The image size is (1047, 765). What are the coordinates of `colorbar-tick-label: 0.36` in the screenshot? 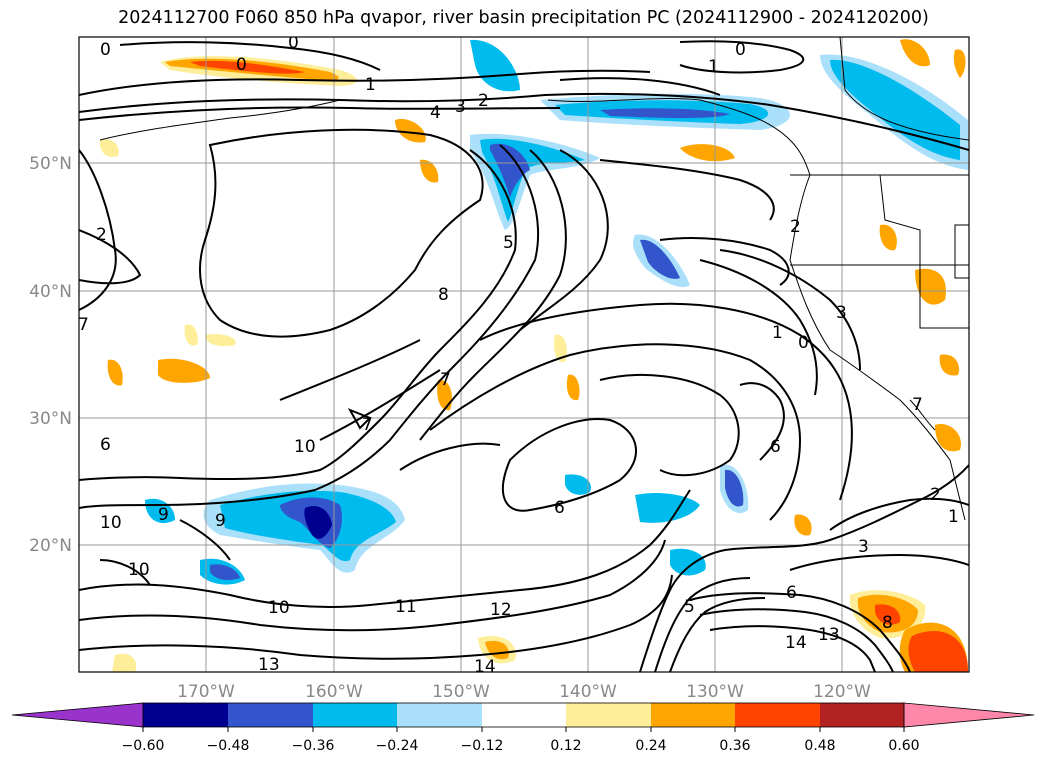 It's located at (734, 746).